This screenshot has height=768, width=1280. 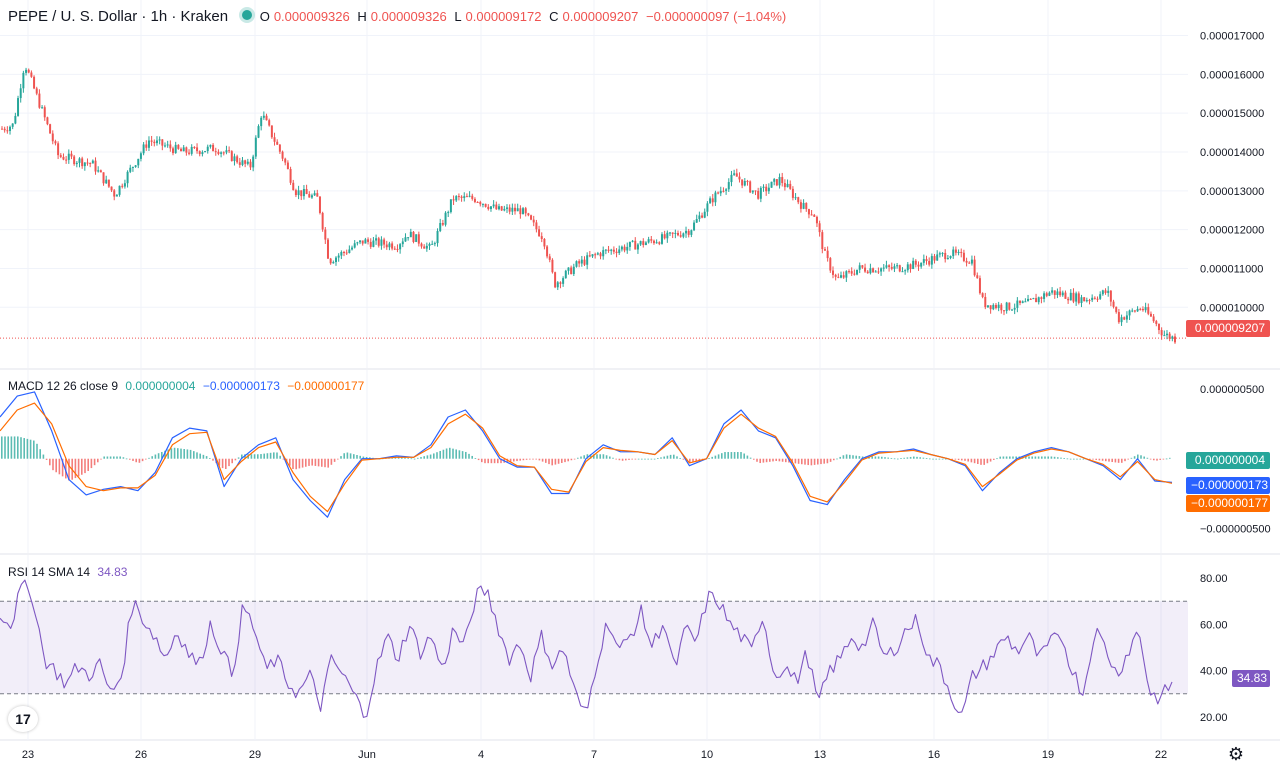 What do you see at coordinates (63, 386) in the screenshot?
I see `macd-title: MACD 12 26 close 9` at bounding box center [63, 386].